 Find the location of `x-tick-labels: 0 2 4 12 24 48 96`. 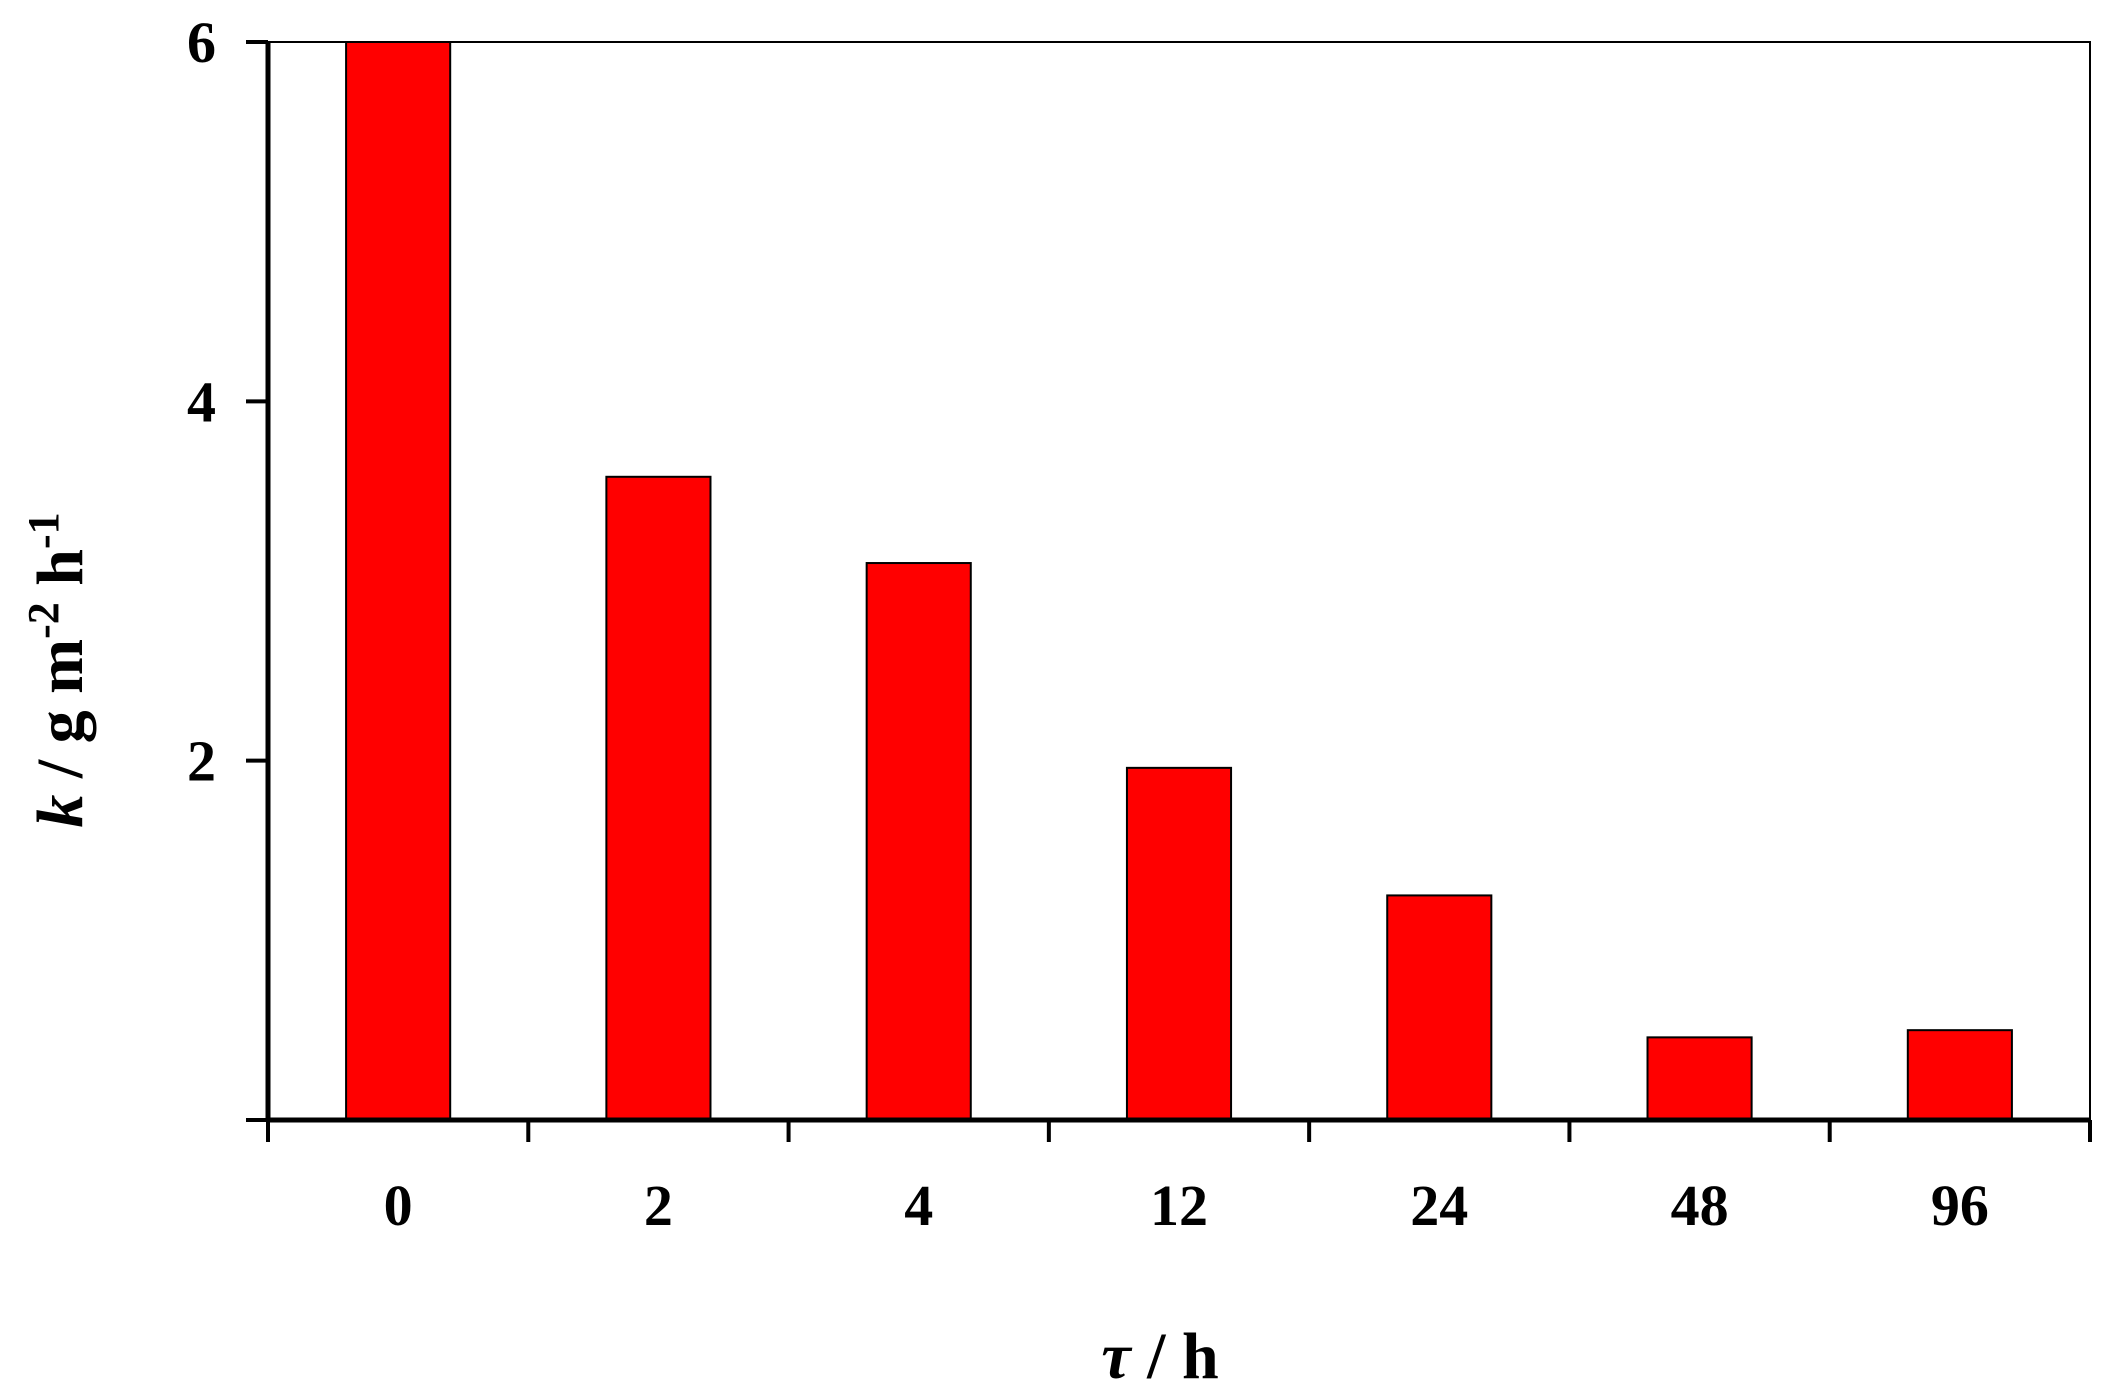

x-tick-labels: 0 2 4 12 24 48 96 is located at coordinates (1186, 1205).